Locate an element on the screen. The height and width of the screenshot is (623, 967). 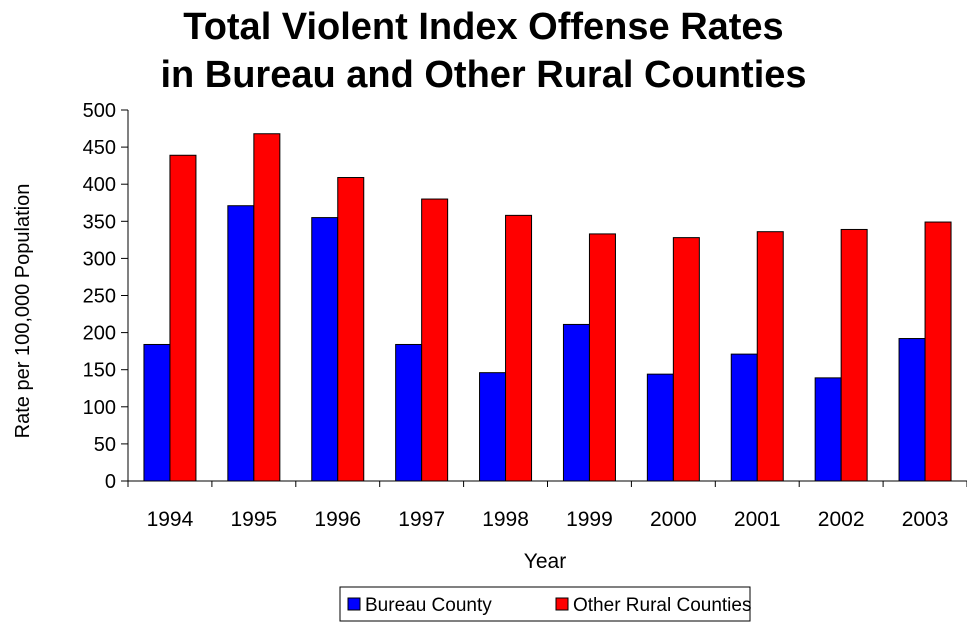
y-tick-label: 150 is located at coordinates (99, 371).